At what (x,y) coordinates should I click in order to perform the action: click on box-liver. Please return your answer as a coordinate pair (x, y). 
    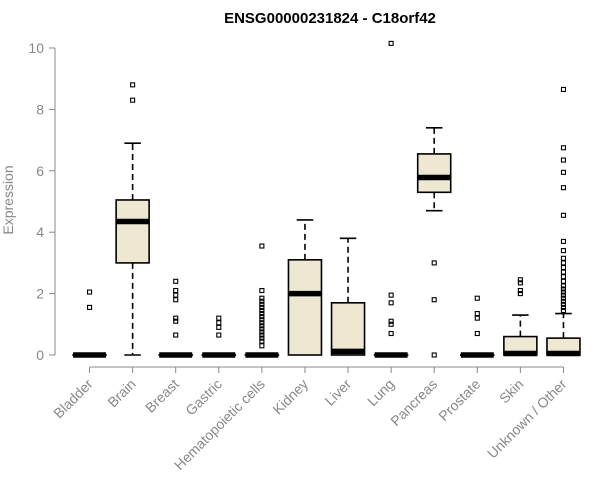
    Looking at the image, I should click on (348, 296).